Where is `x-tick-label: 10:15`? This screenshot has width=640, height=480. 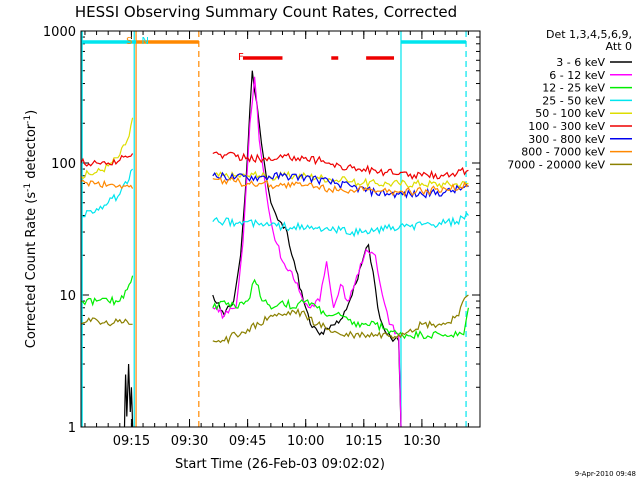 x-tick-label: 10:15 is located at coordinates (363, 441).